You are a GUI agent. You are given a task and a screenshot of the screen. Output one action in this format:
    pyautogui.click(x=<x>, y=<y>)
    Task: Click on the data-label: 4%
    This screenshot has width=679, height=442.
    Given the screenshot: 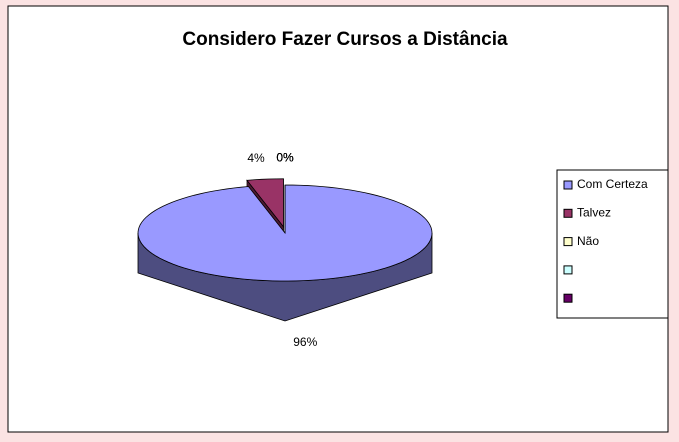 What is the action you would take?
    pyautogui.click(x=256, y=158)
    